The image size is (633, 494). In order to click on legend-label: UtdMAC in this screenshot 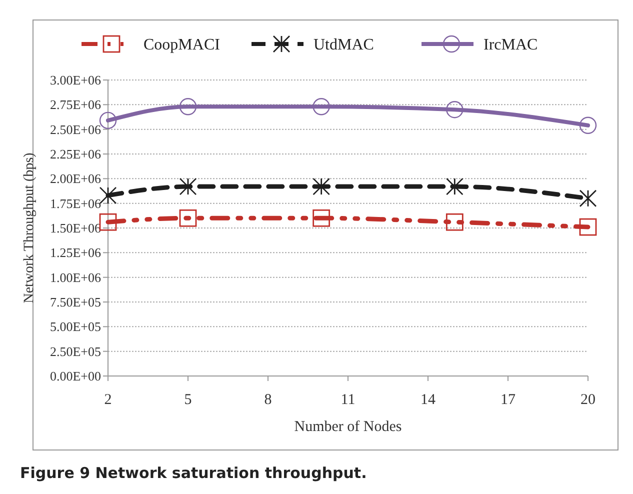, I will do `click(344, 45)`.